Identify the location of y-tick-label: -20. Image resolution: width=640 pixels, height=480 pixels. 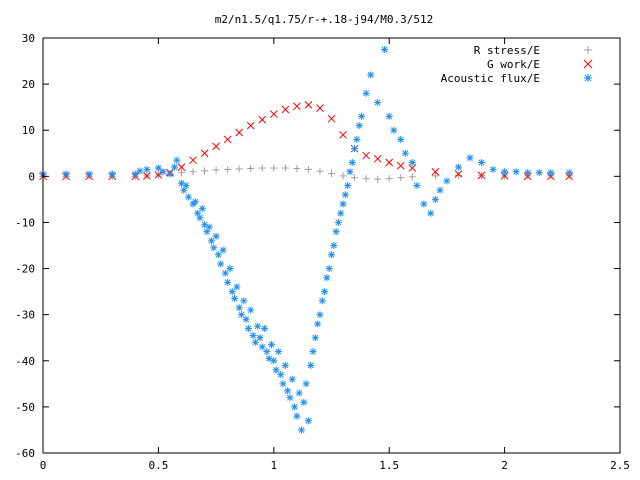
(25, 269).